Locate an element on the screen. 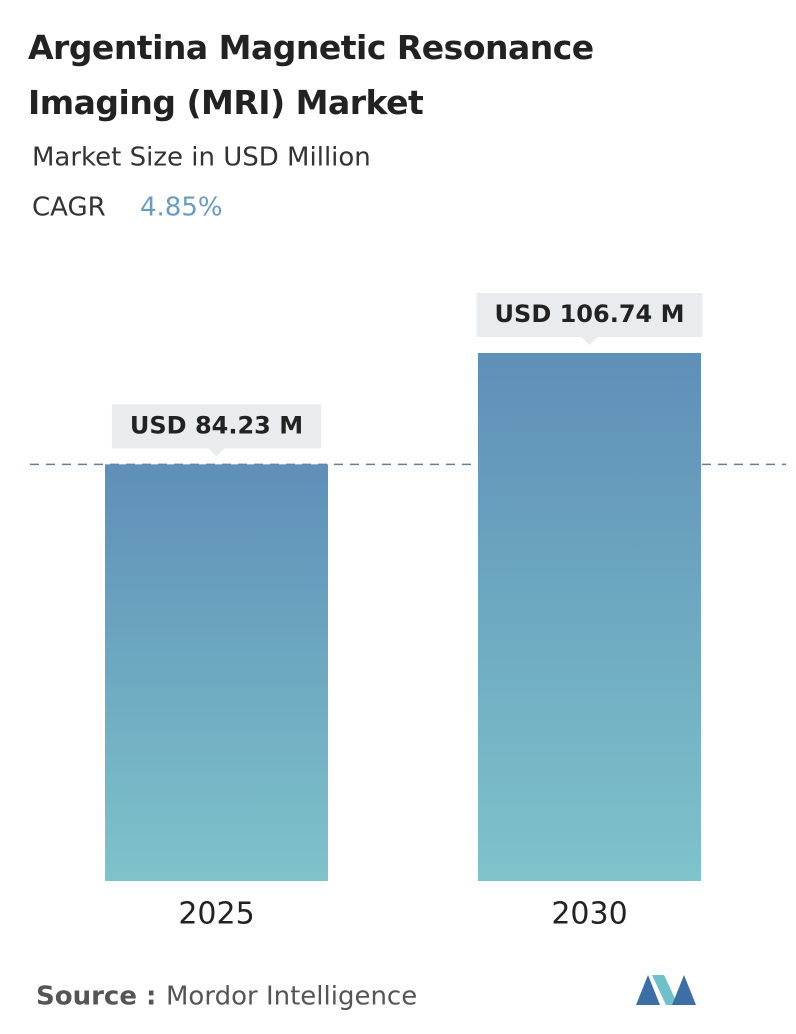 This screenshot has height=1034, width=796. cagr-value: 4.85% is located at coordinates (181, 208).